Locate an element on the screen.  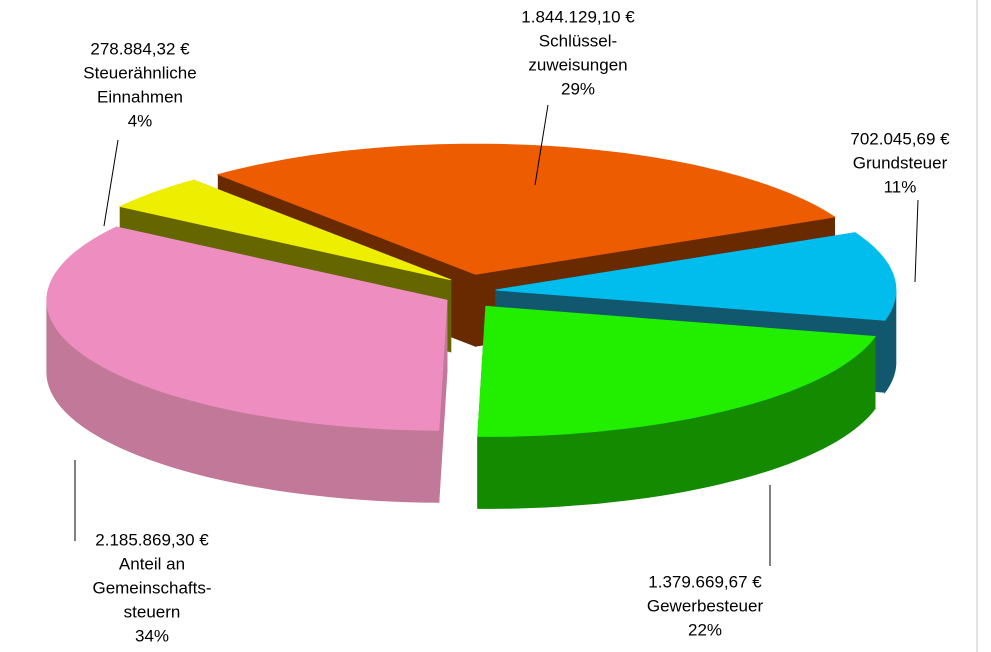
category-label: Anteil an is located at coordinates (152, 563).